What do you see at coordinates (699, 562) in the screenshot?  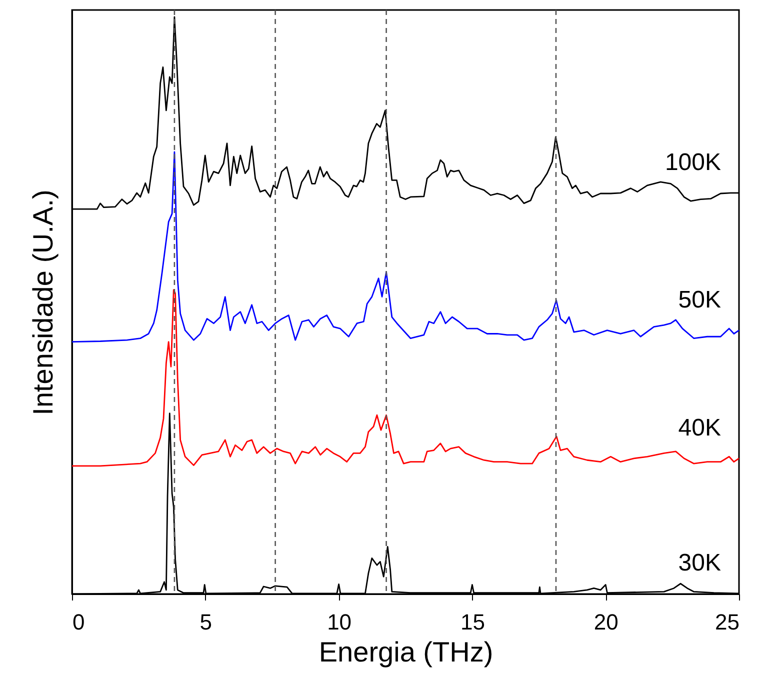 I see `series-label: 30K` at bounding box center [699, 562].